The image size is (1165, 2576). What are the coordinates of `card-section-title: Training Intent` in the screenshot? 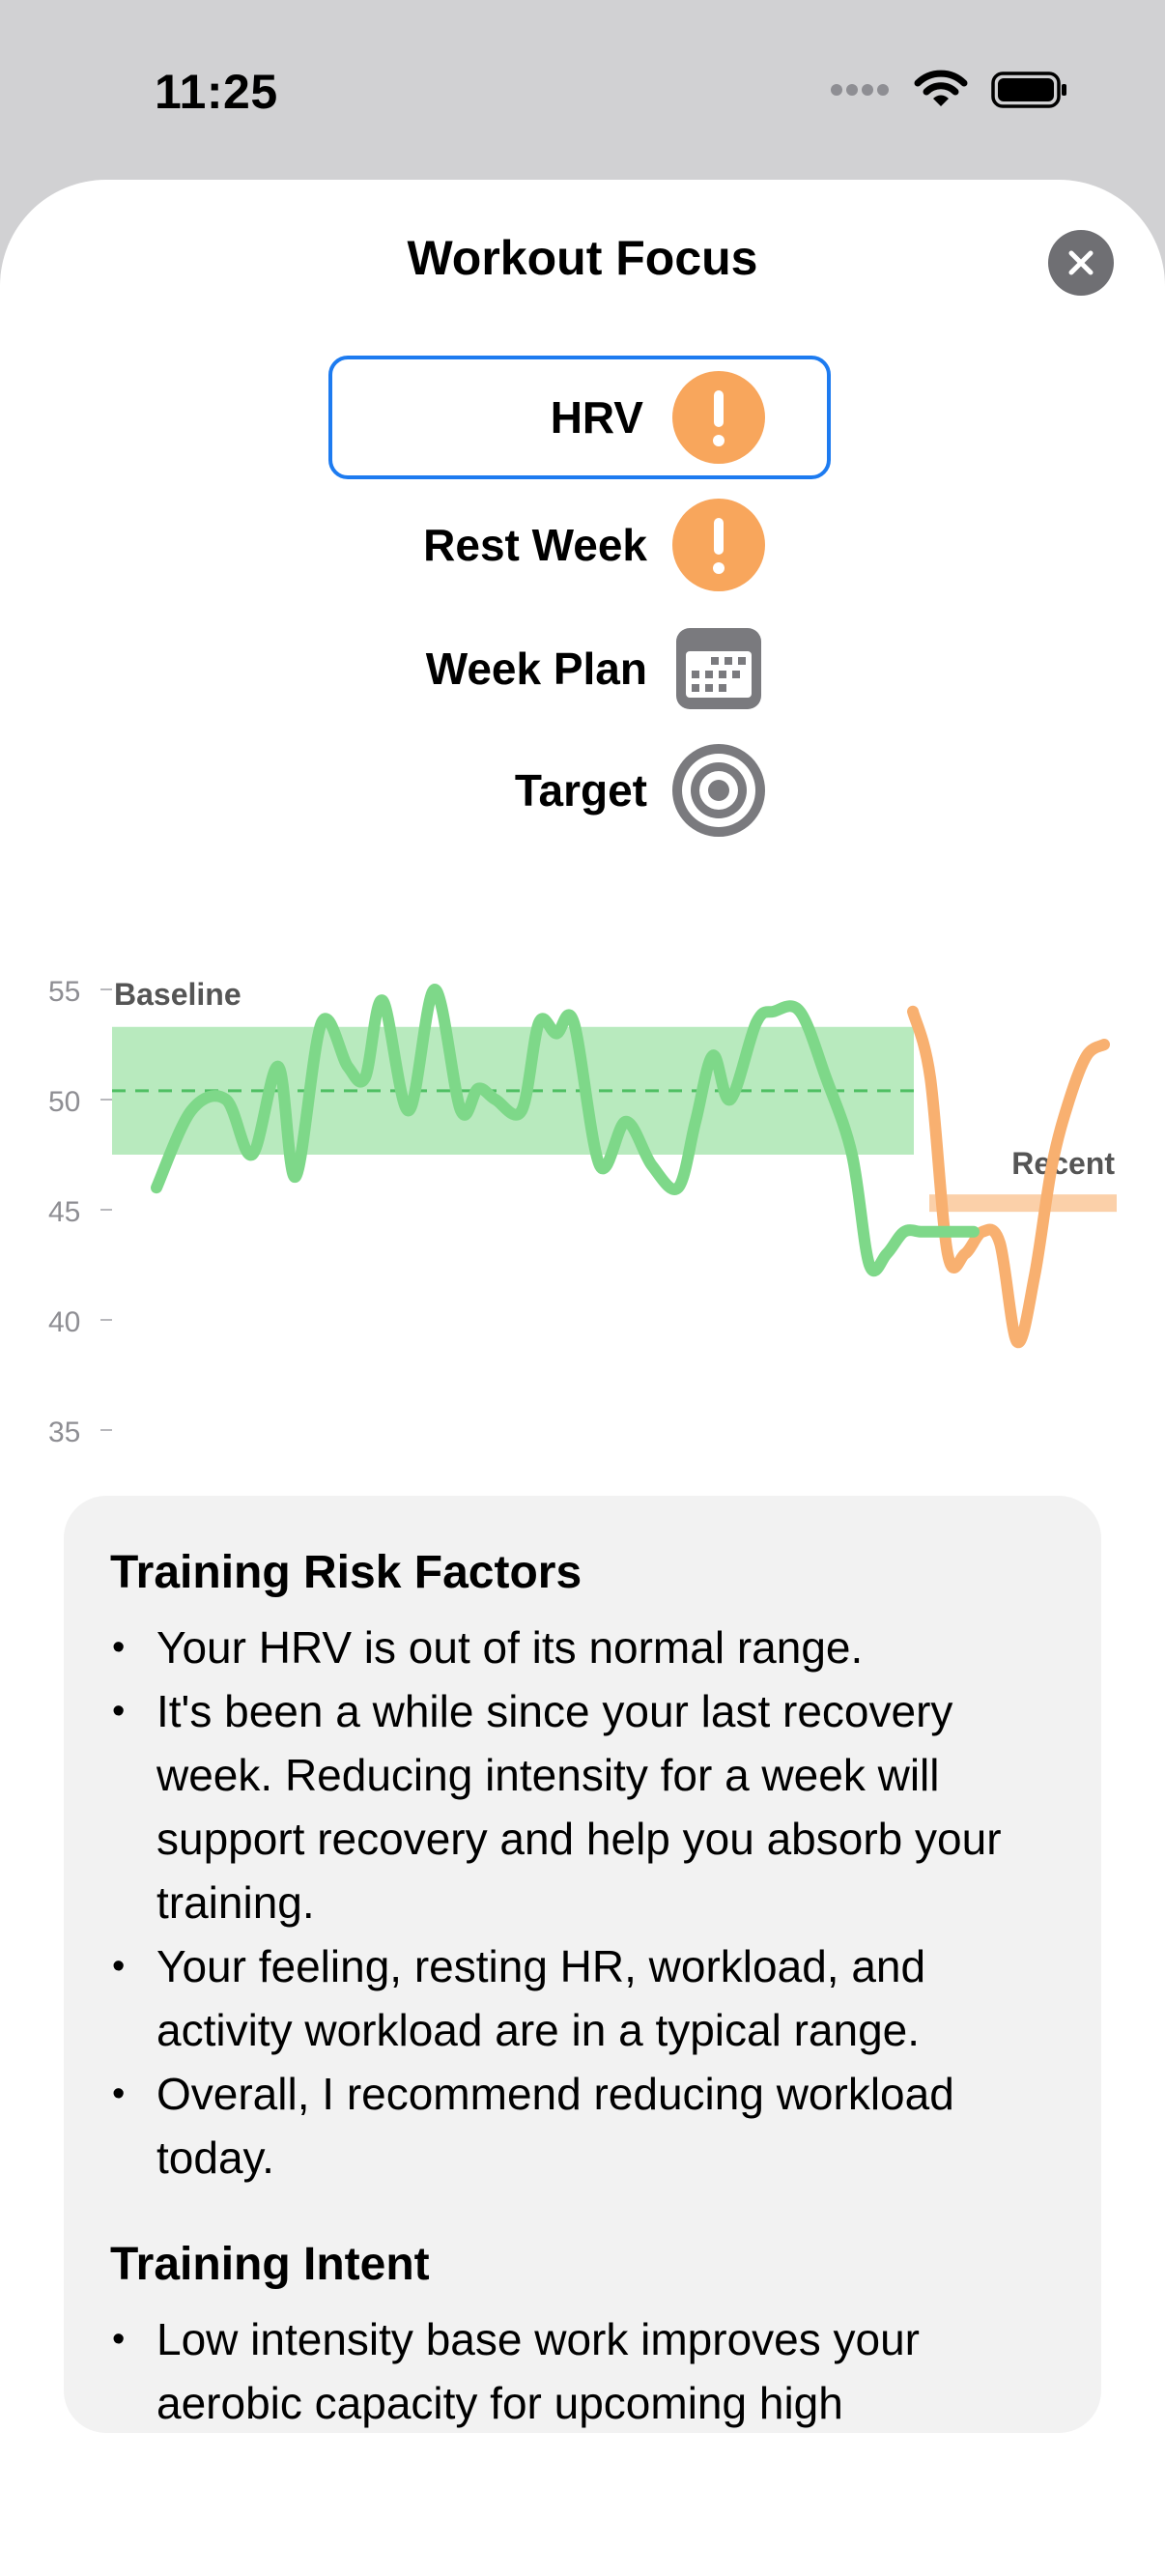 It's located at (270, 2264).